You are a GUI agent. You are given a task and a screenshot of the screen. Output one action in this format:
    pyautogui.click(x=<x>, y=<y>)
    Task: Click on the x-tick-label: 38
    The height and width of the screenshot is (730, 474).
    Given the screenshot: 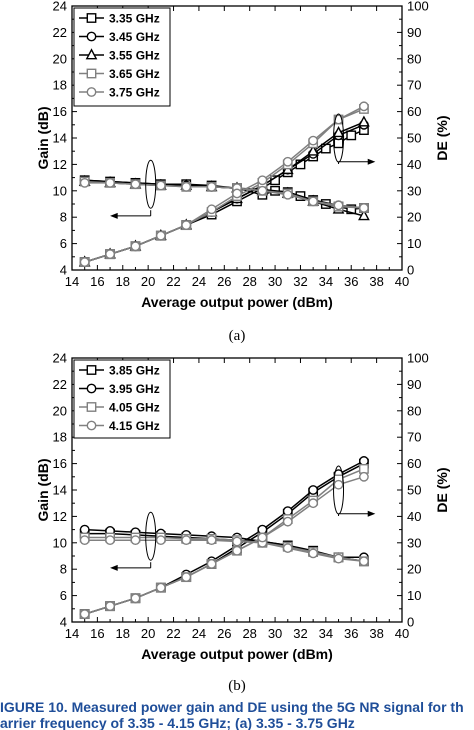 What is the action you would take?
    pyautogui.click(x=376, y=633)
    